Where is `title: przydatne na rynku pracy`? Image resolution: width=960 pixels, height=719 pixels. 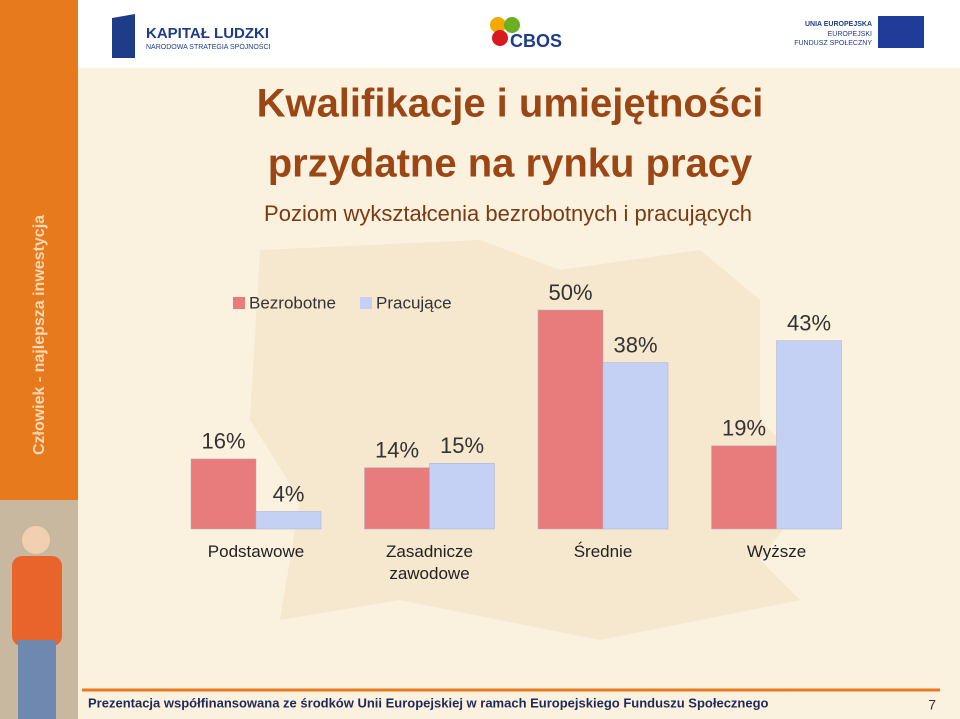
title: przydatne na rynku pracy is located at coordinates (510, 164).